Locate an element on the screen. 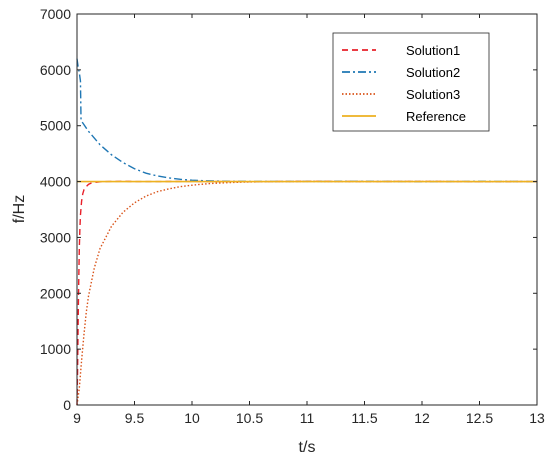  x-tick-label: 11.5 is located at coordinates (364, 418).